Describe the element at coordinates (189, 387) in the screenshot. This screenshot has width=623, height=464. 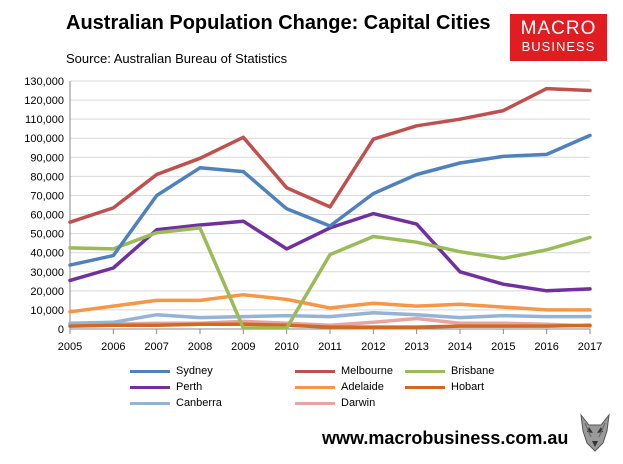
I see `legend-label: Perth` at that location.